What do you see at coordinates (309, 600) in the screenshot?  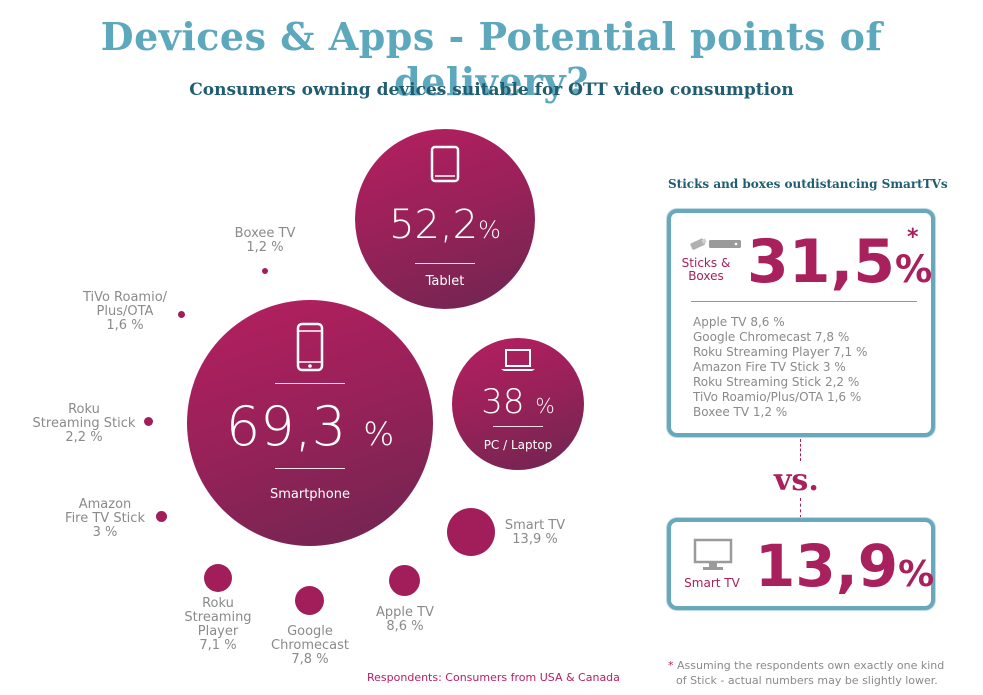 I see `dot-chromecast` at bounding box center [309, 600].